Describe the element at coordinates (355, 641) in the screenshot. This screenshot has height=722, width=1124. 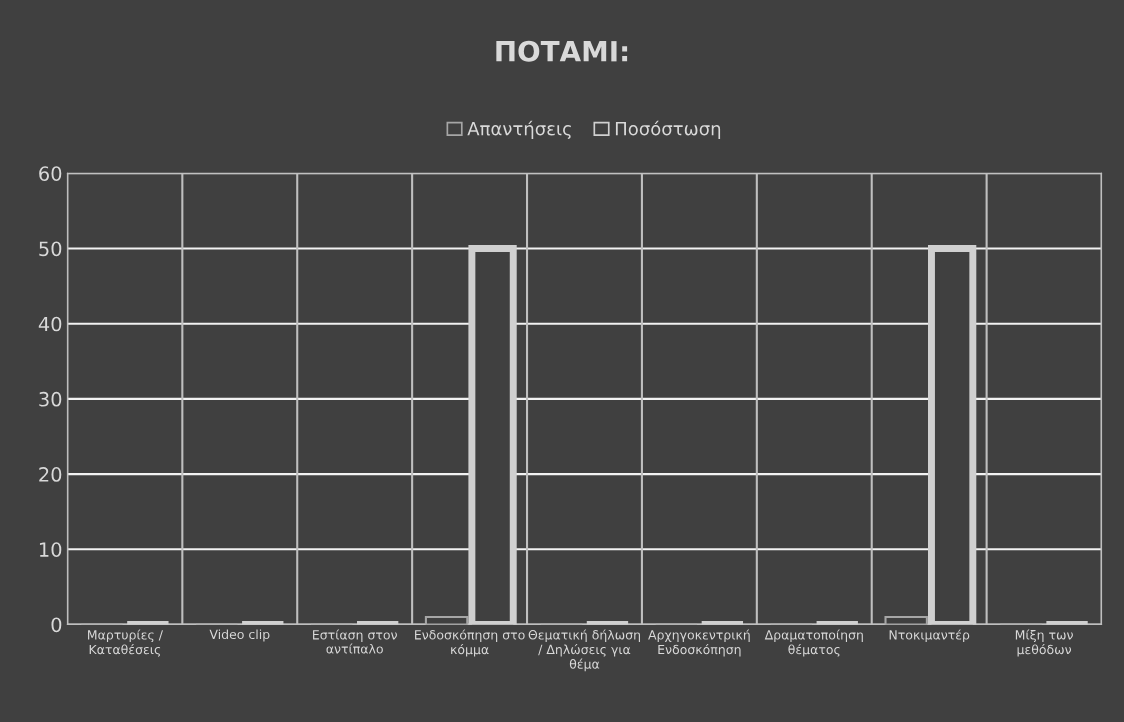
I see `x-tick-label: Εστίαση στον αντίπαλο` at that location.